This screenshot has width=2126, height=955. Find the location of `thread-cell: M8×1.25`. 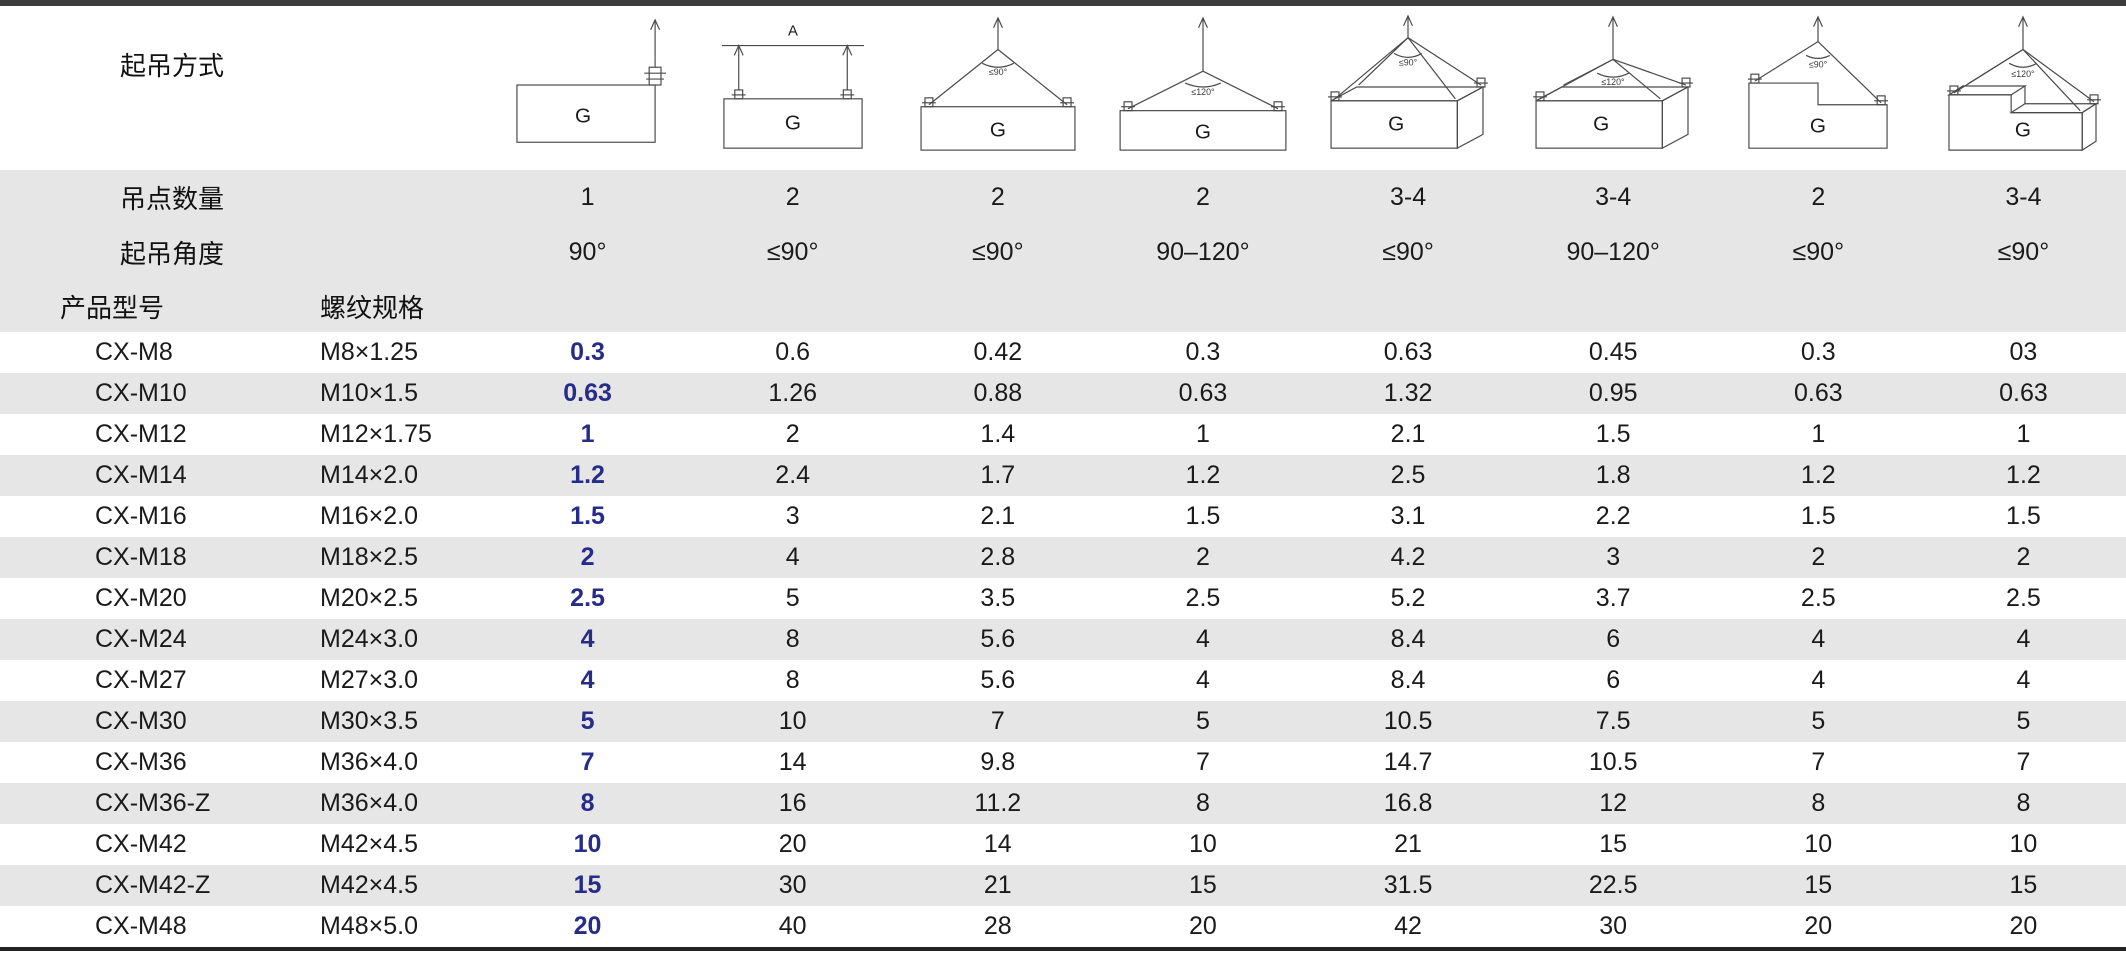

thread-cell: M8×1.25 is located at coordinates (369, 352).